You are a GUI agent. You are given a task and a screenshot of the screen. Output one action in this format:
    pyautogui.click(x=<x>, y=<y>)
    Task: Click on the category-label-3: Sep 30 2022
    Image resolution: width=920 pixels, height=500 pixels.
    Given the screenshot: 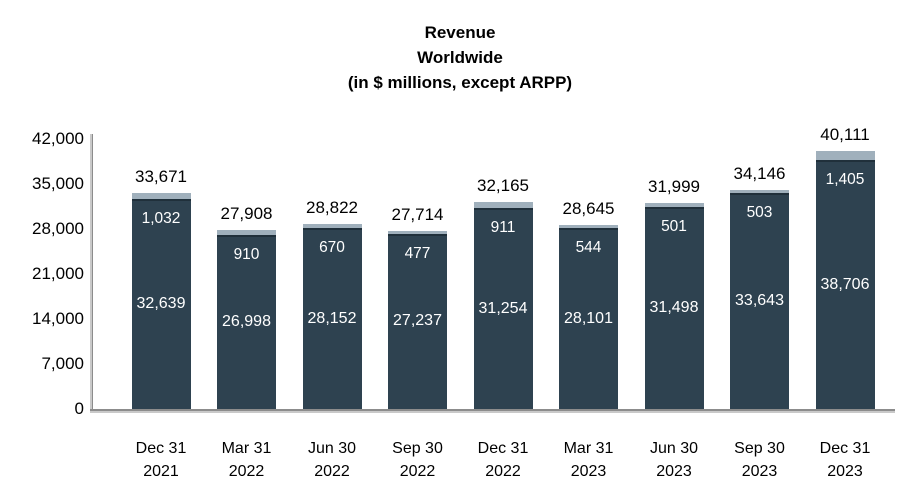 What is the action you would take?
    pyautogui.click(x=418, y=460)
    